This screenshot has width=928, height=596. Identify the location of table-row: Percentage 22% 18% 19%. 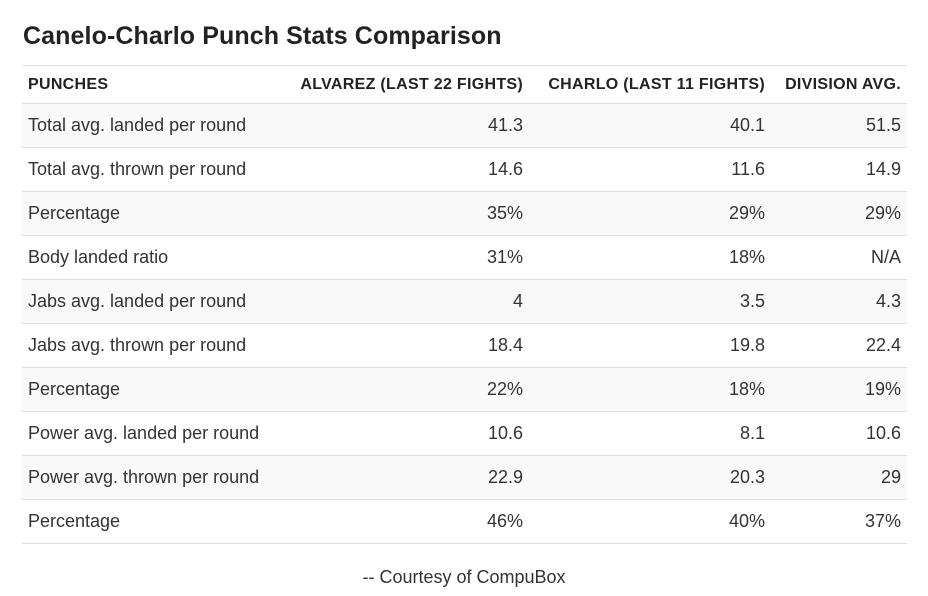
(464, 389).